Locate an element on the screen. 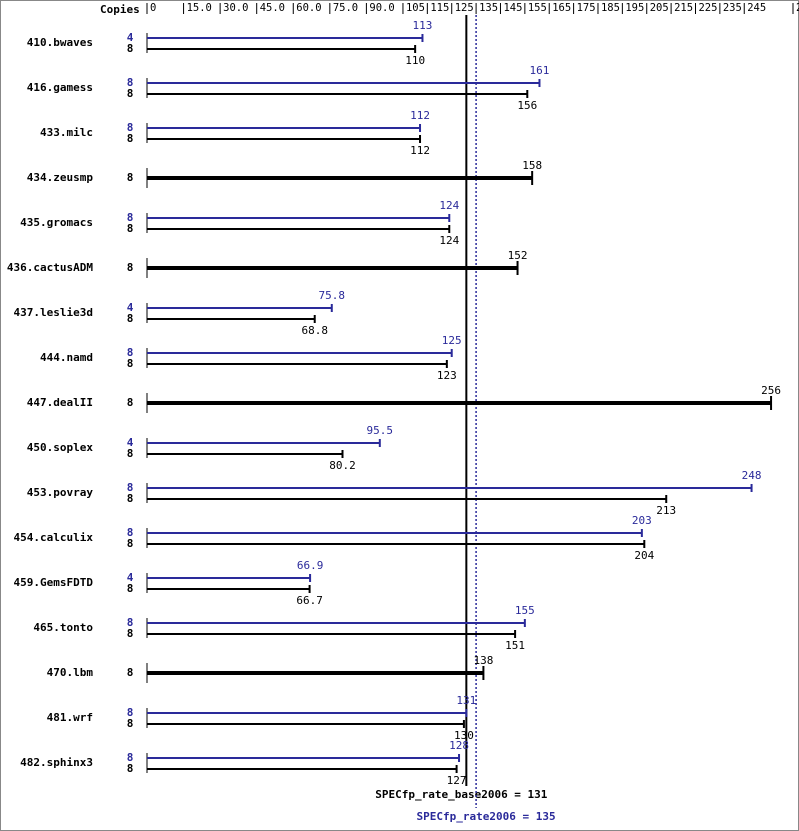 The image size is (799, 831). value-label: 158 is located at coordinates (532, 165).